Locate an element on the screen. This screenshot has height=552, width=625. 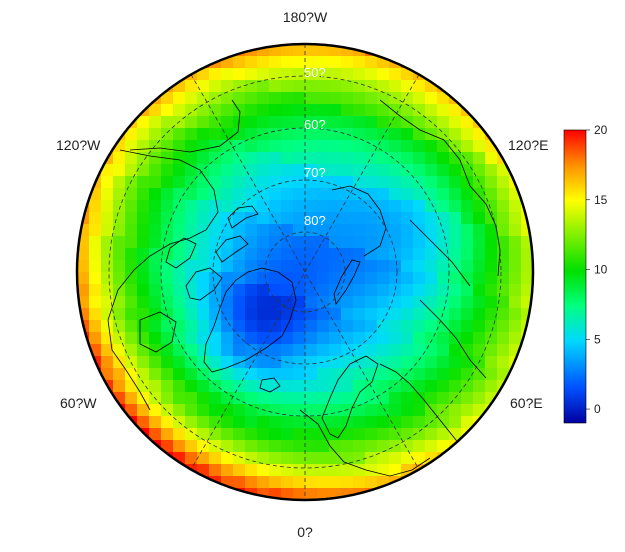
lat-label-60: 60? is located at coordinates (315, 124).